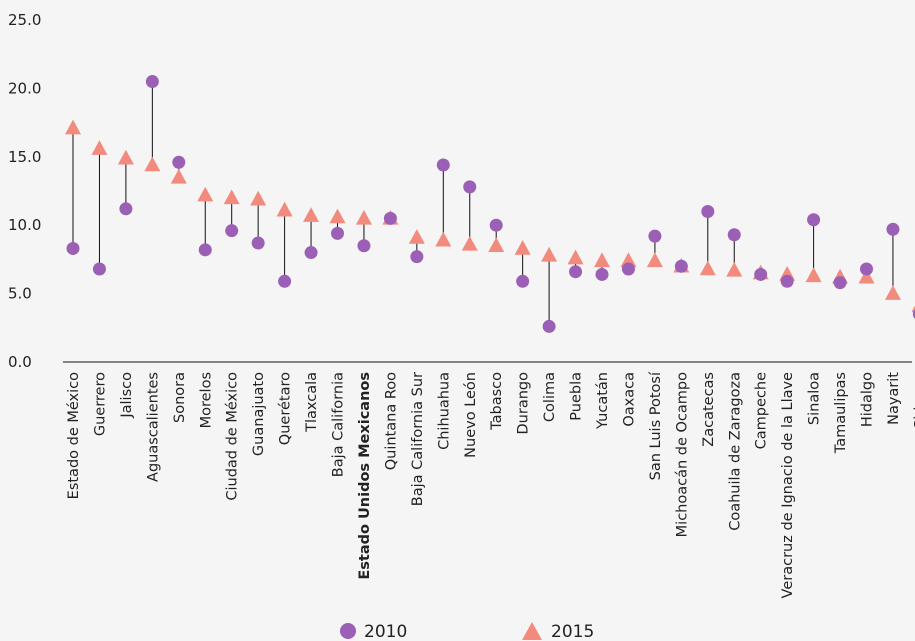 Image resolution: width=915 pixels, height=641 pixels. Describe the element at coordinates (20, 362) in the screenshot. I see `y-tick-label: 0.0` at that location.